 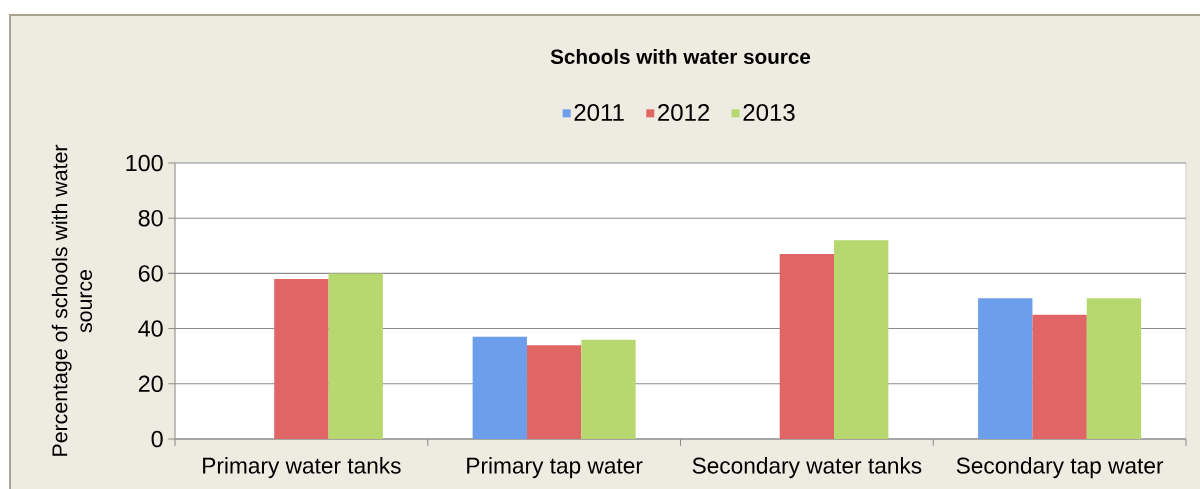 What do you see at coordinates (150, 273) in the screenshot?
I see `y-tick-label: 60` at bounding box center [150, 273].